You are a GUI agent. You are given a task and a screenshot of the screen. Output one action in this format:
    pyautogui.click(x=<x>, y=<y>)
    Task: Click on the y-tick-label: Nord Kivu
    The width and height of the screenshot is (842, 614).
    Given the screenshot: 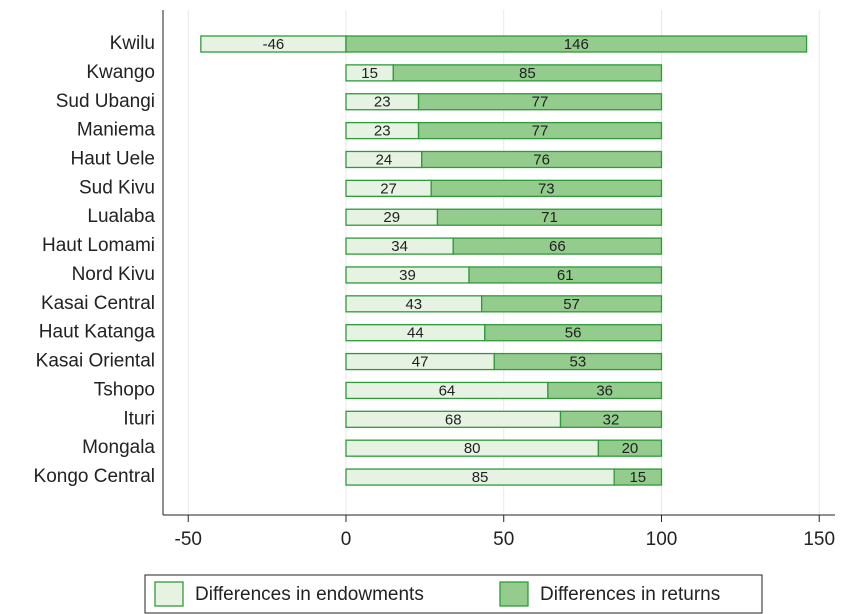 What is the action you would take?
    pyautogui.click(x=113, y=274)
    